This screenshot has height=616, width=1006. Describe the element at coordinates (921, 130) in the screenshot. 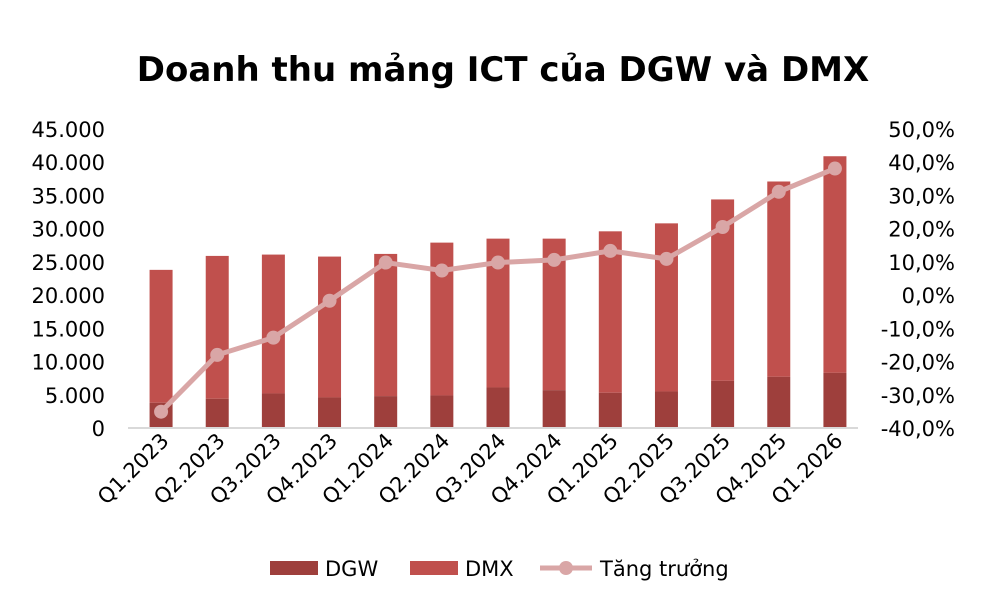

I see `right-axis-tick: 50,0%` at that location.